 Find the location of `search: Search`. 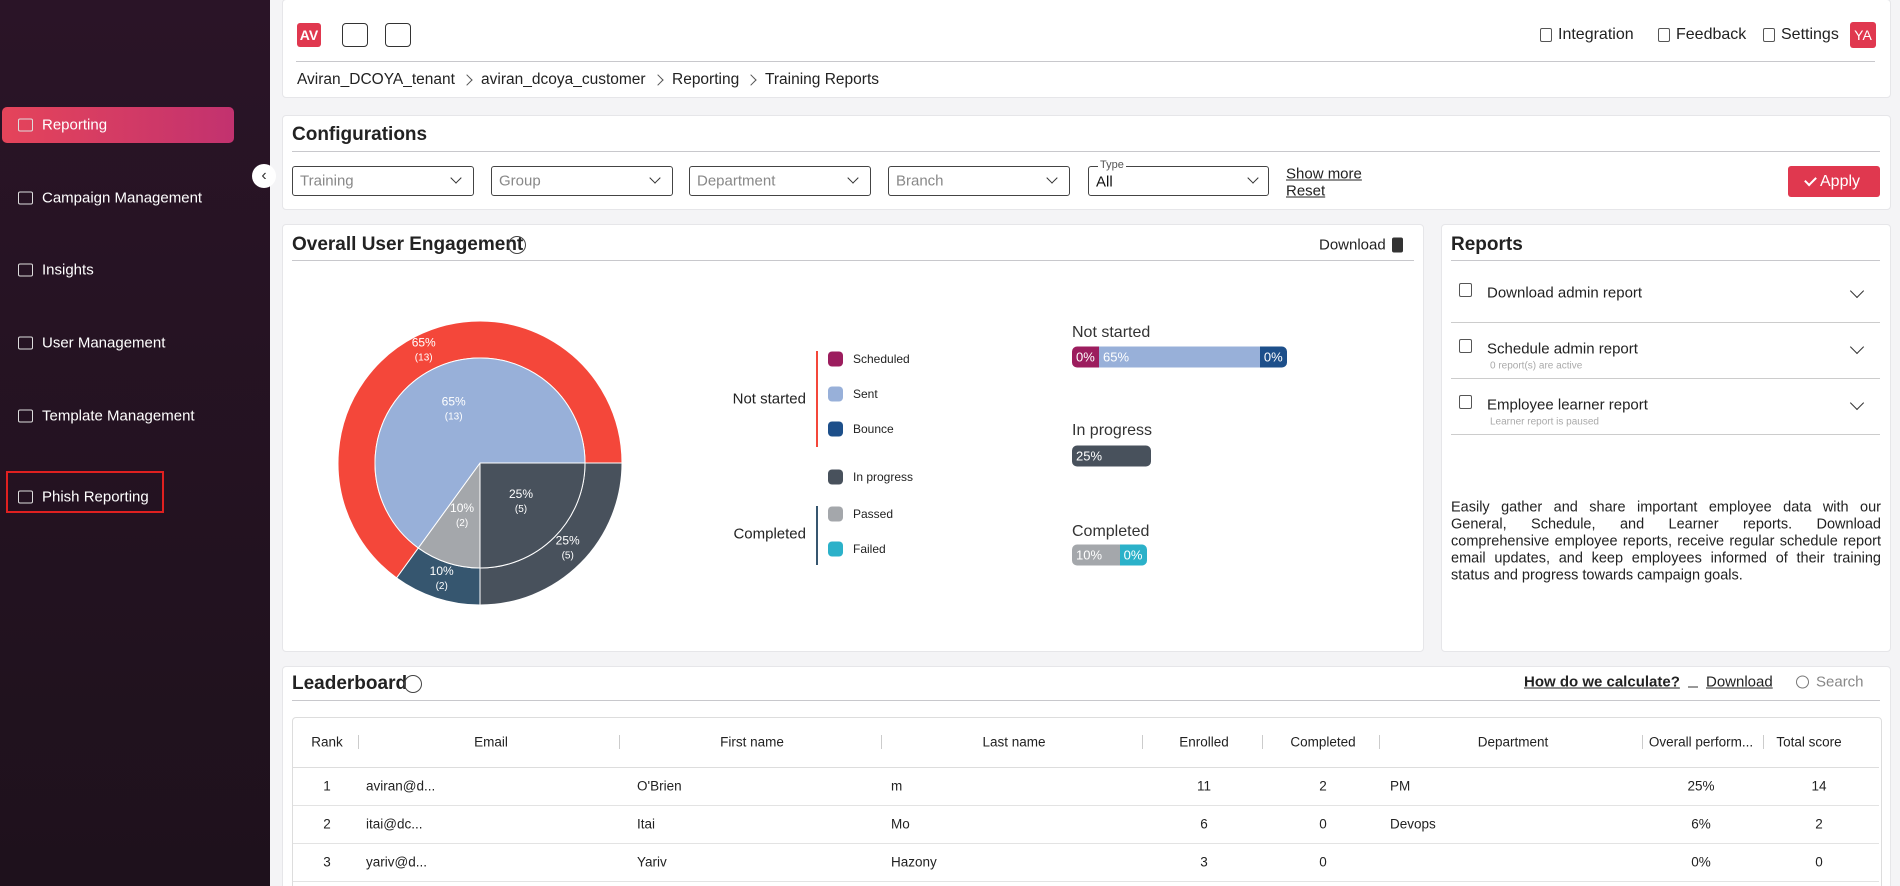

search: Search is located at coordinates (1840, 682).